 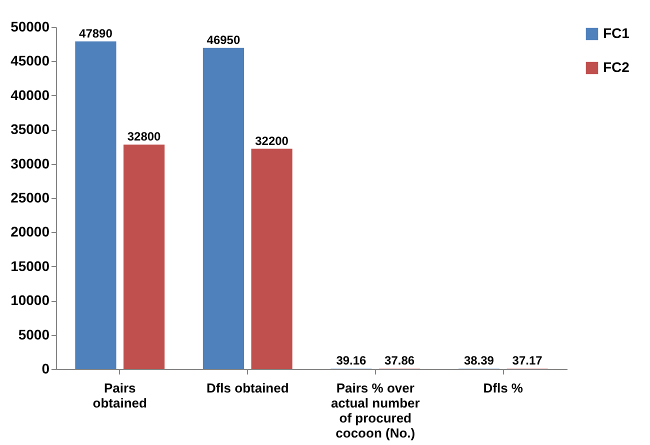 I want to click on y-tick-label: 20000, so click(x=30, y=232).